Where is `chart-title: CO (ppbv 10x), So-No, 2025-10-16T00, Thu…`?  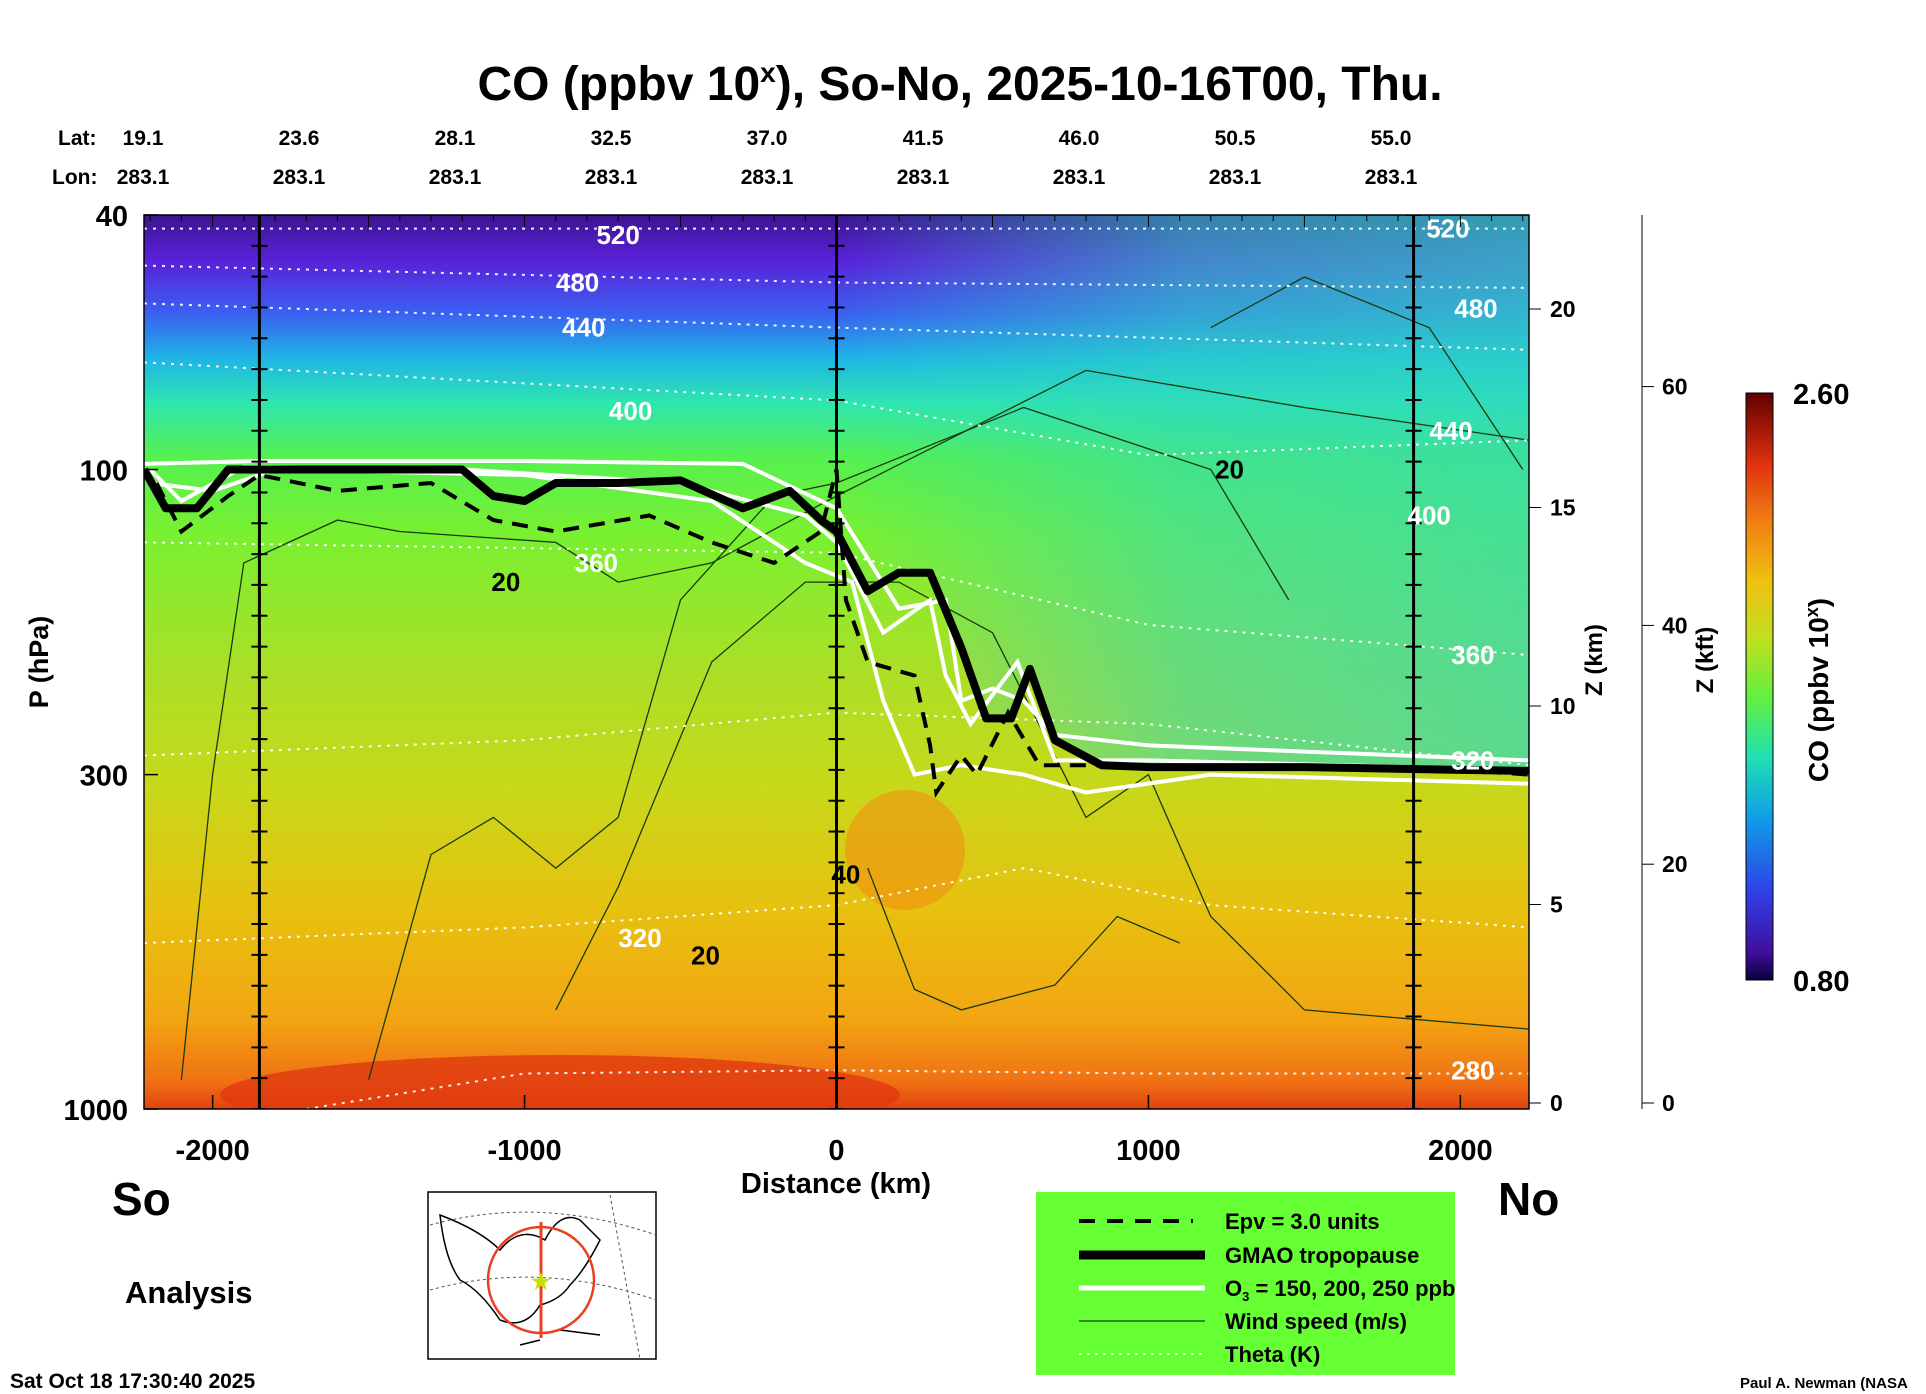 chart-title: CO (ppbv 10x), So-No, 2025-10-16T00, Thu… is located at coordinates (959, 84).